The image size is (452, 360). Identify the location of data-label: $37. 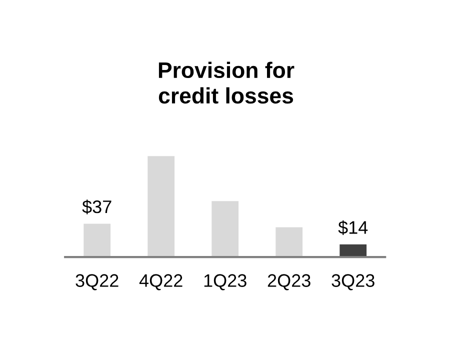
(97, 207).